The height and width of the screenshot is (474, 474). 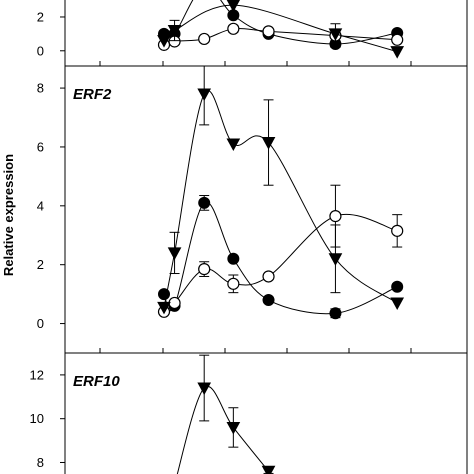 What do you see at coordinates (37, 418) in the screenshot?
I see `y-tick-label: 10` at bounding box center [37, 418].